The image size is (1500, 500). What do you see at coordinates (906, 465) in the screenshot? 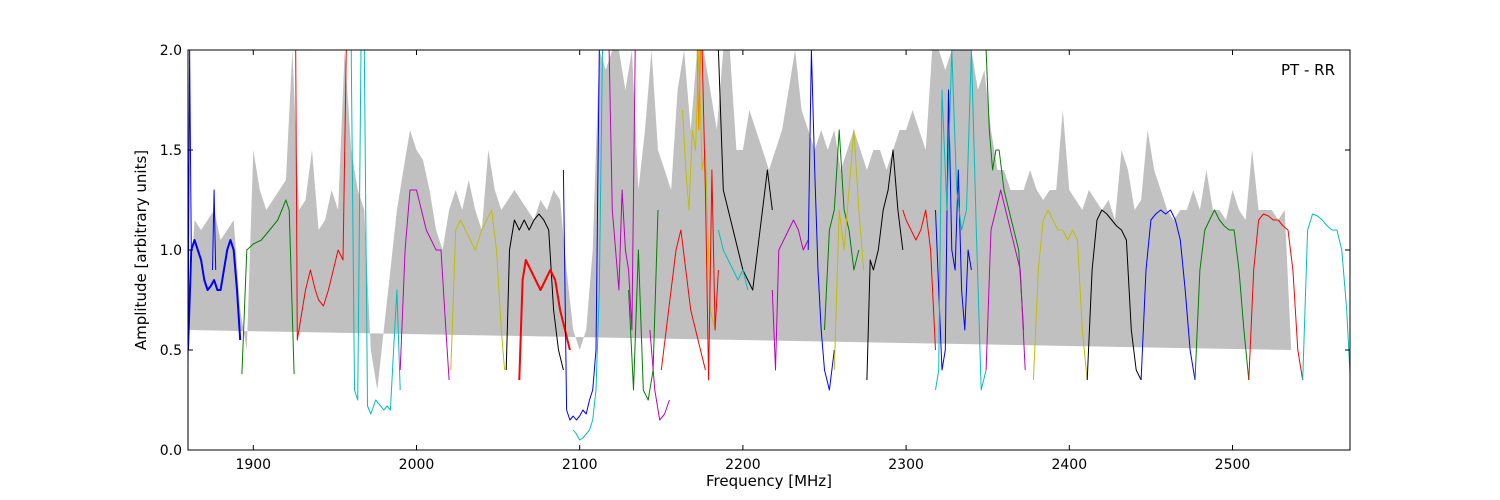
I see `x-tick-label: 2300` at bounding box center [906, 465].